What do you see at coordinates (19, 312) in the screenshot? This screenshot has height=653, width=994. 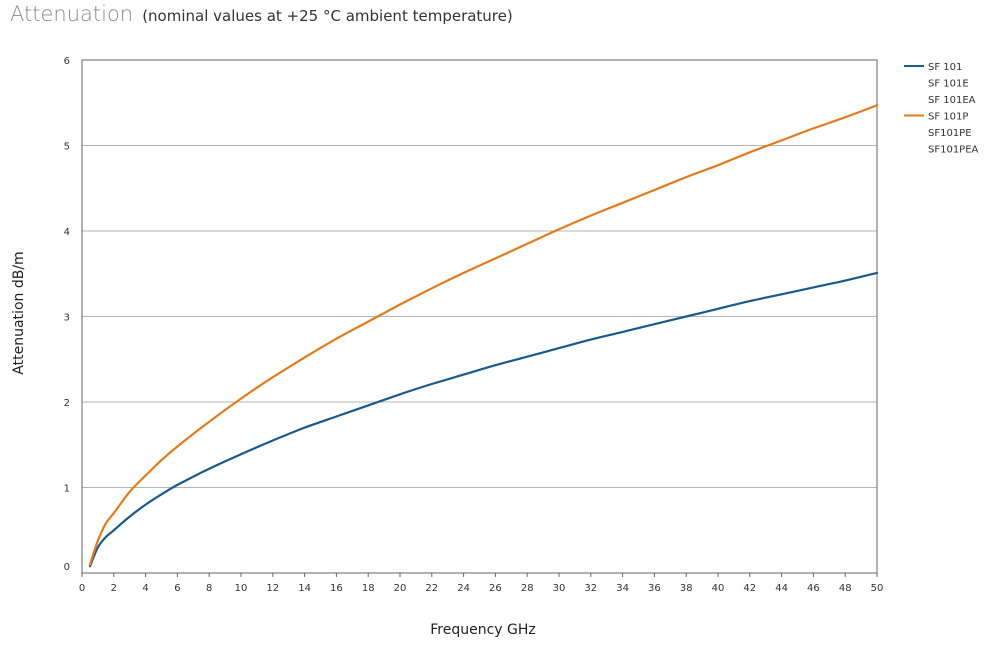 I see `y-axis-title: Attenuation dB/m` at bounding box center [19, 312].